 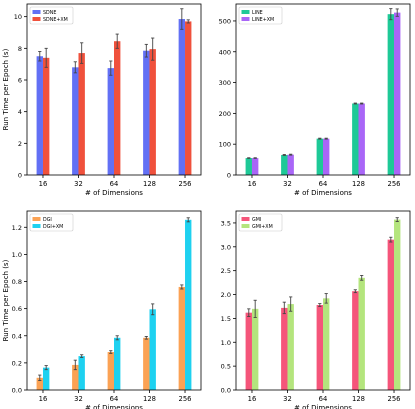 What do you see at coordinates (55, 20) in the screenshot?
I see `legend-label: SDNE+XM` at bounding box center [55, 20].